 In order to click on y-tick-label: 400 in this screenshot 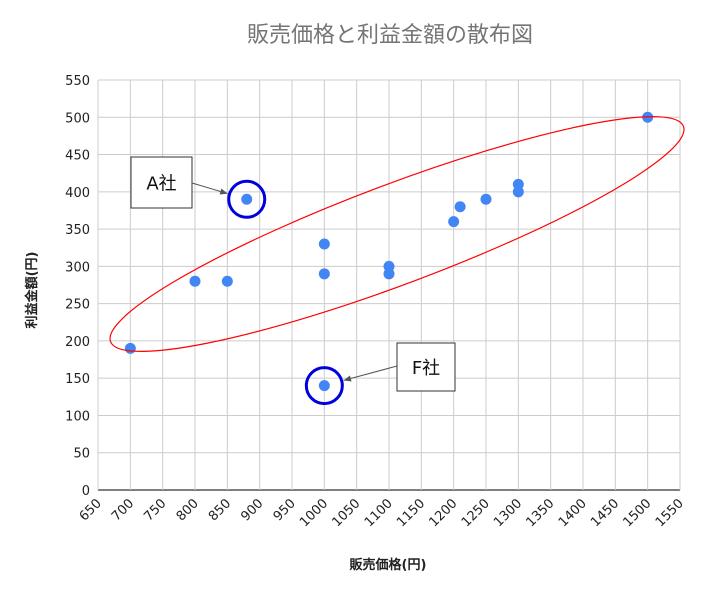, I will do `click(77, 193)`.